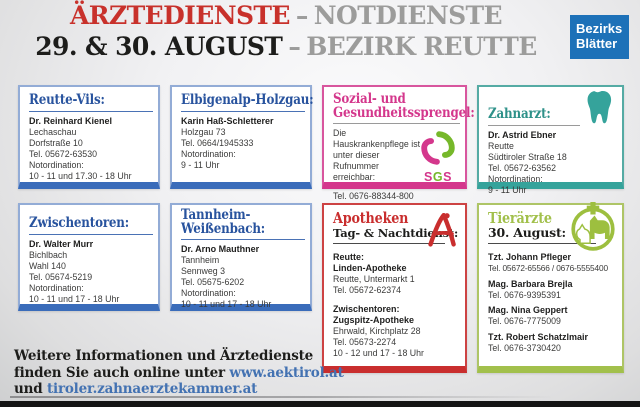 This screenshot has width=640, height=407. What do you see at coordinates (367, 290) in the screenshot?
I see `phone-line: Tel. 05672-62374` at bounding box center [367, 290].